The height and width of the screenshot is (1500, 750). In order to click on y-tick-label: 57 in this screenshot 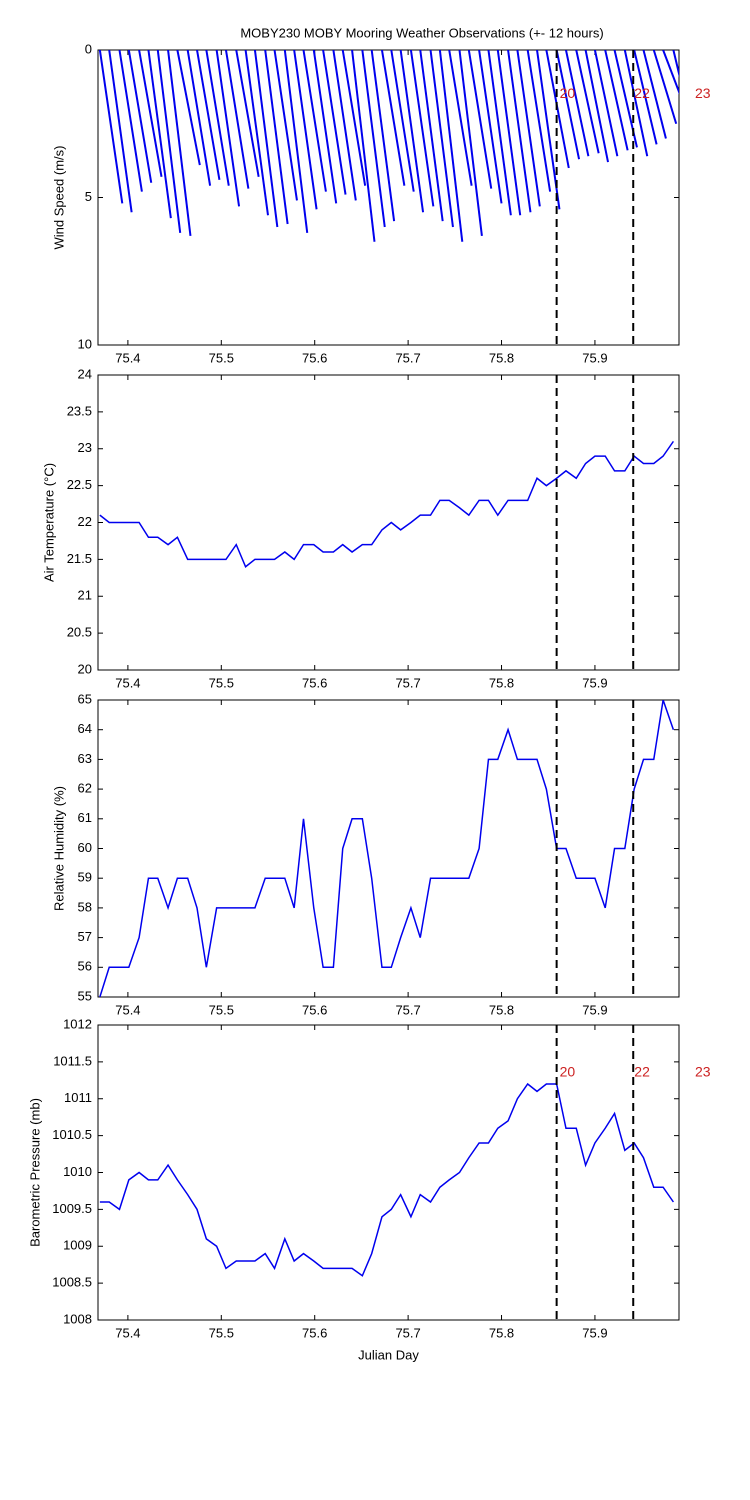, I will do `click(85, 936)`.